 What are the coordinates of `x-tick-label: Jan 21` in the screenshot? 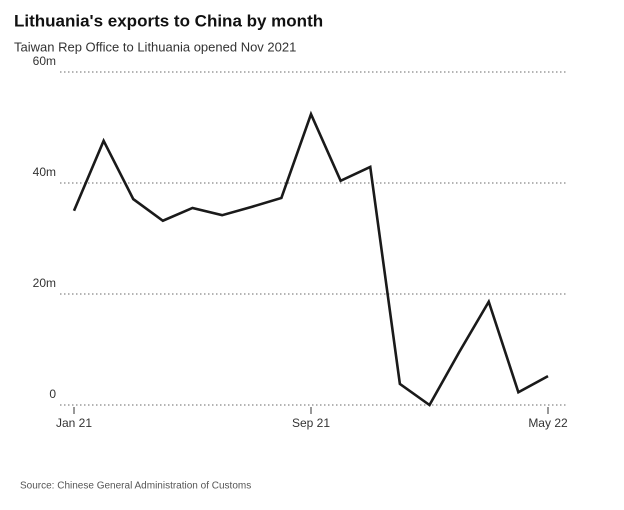 It's located at (74, 423).